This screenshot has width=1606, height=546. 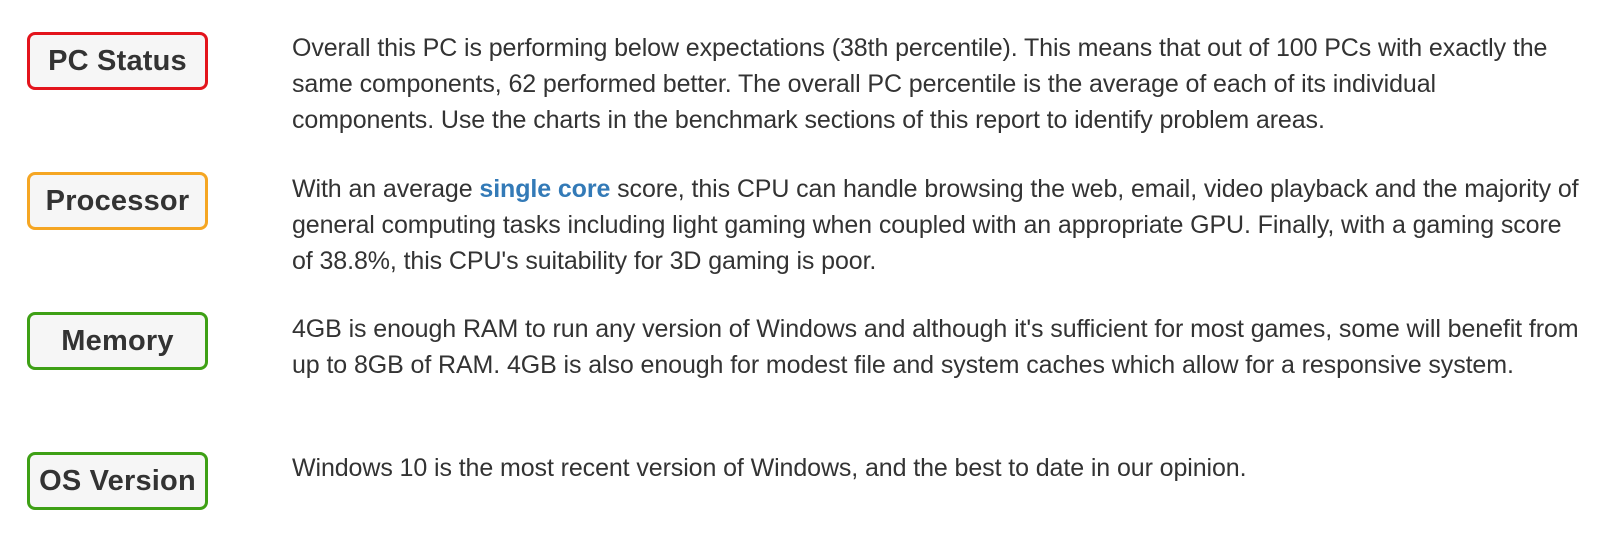 I want to click on processor-badge: Processor, so click(x=117, y=201).